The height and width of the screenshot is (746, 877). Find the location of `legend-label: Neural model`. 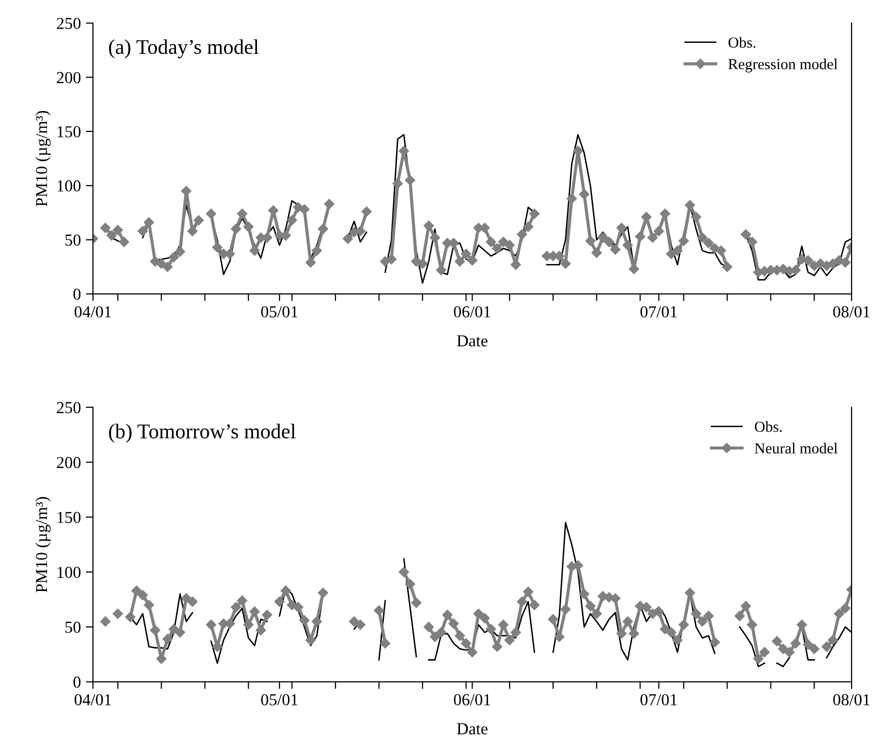

legend-label: Neural model is located at coordinates (796, 448).